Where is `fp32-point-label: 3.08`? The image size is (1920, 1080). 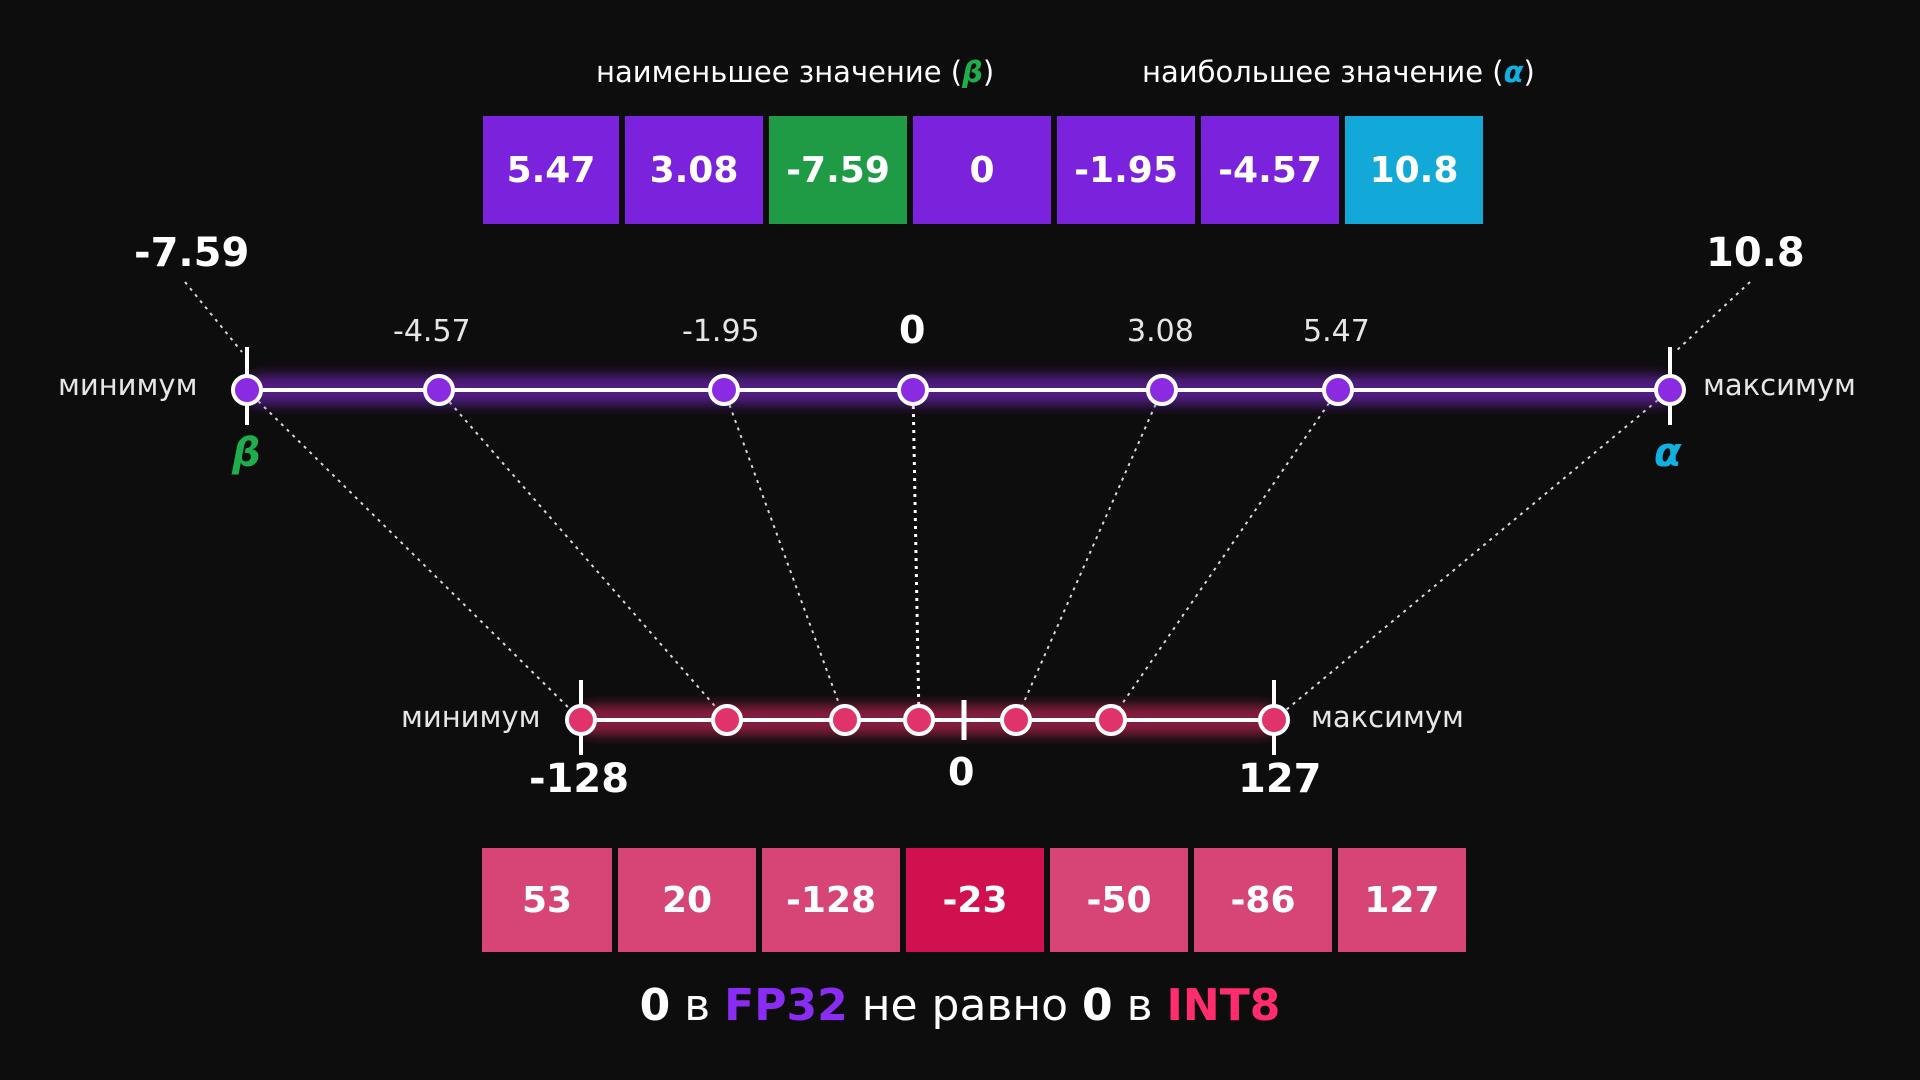 fp32-point-label: 3.08 is located at coordinates (1160, 331).